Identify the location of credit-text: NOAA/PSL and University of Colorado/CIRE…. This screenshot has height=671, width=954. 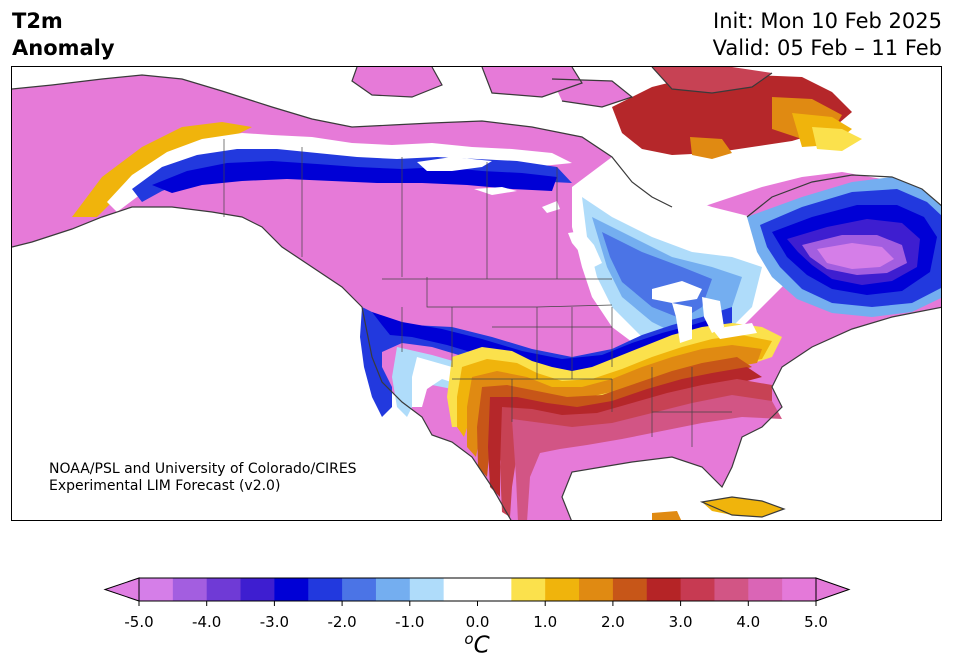
(203, 478).